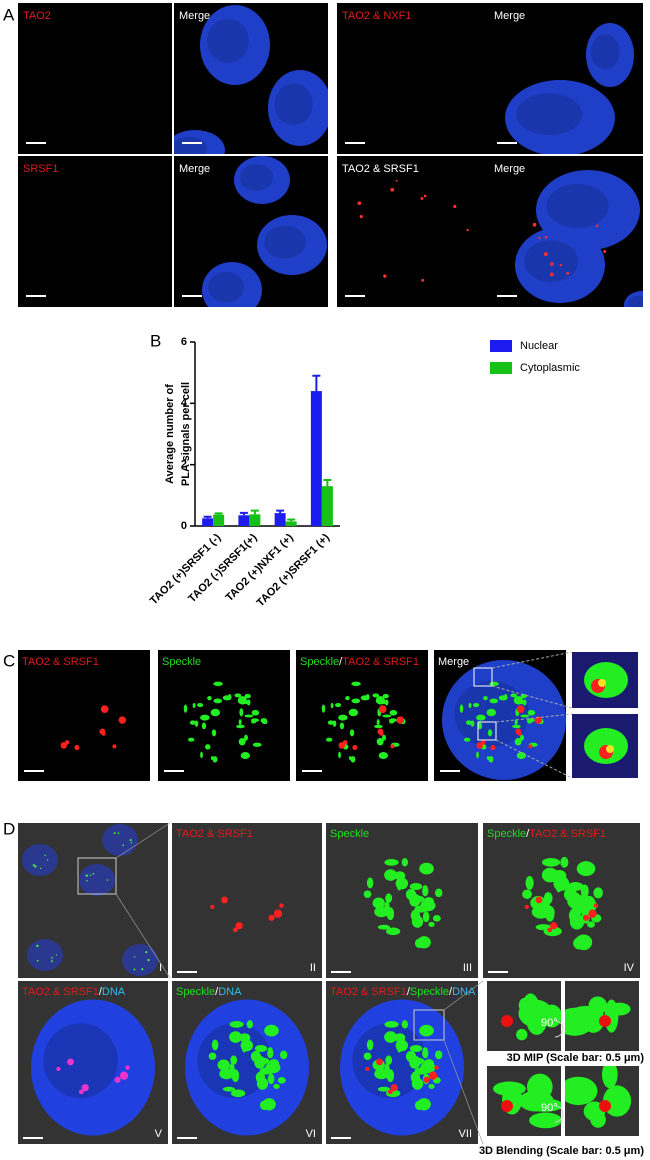  Describe the element at coordinates (9, 14) in the screenshot. I see `panel-letter: A` at that location.